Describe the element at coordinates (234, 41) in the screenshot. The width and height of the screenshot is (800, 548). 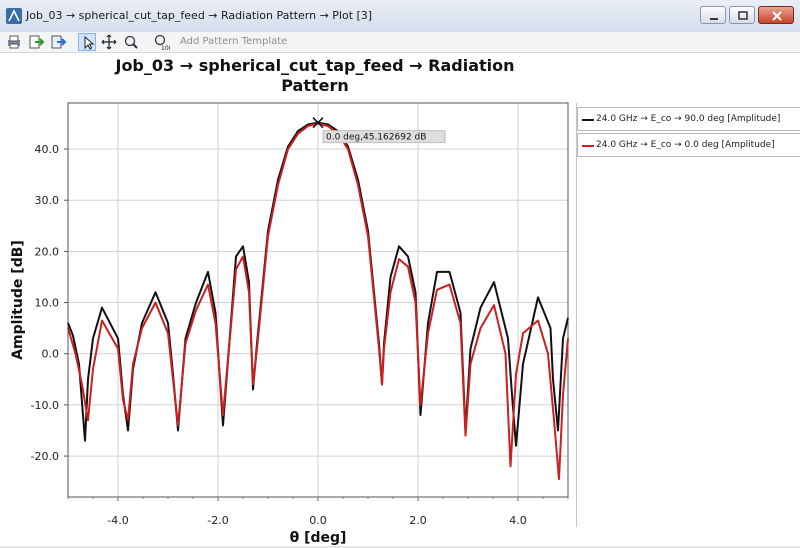
I see `add-pattern-template-button: Add Pattern Template` at that location.